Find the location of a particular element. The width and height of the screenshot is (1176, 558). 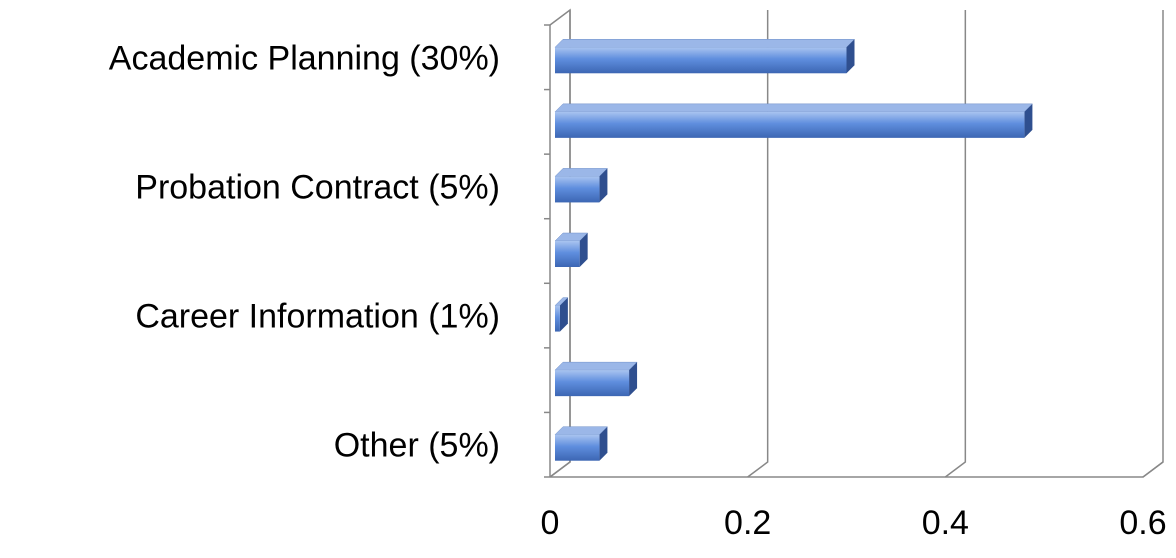

y-tick-label: Academic Planning (30%) is located at coordinates (304, 58).